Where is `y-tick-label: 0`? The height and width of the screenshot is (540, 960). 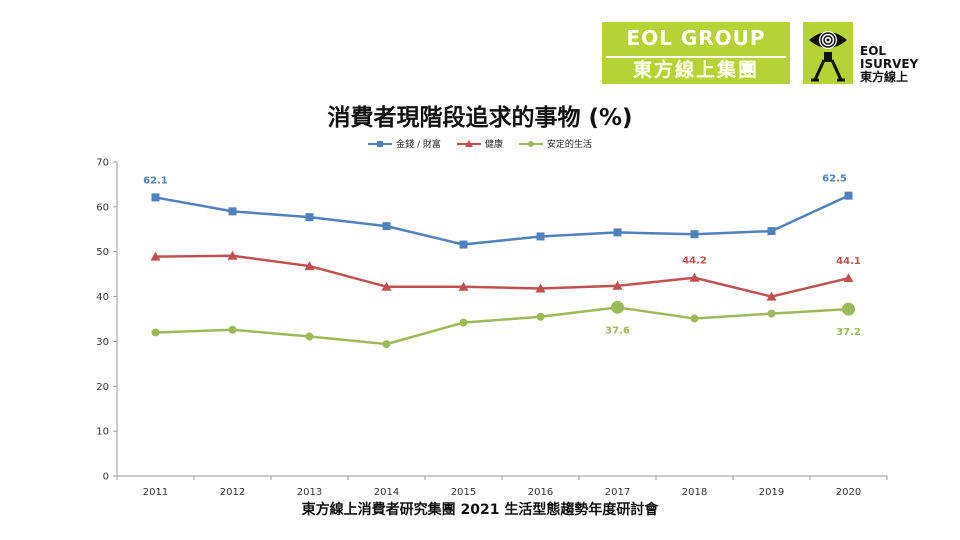 y-tick-label: 0 is located at coordinates (106, 477).